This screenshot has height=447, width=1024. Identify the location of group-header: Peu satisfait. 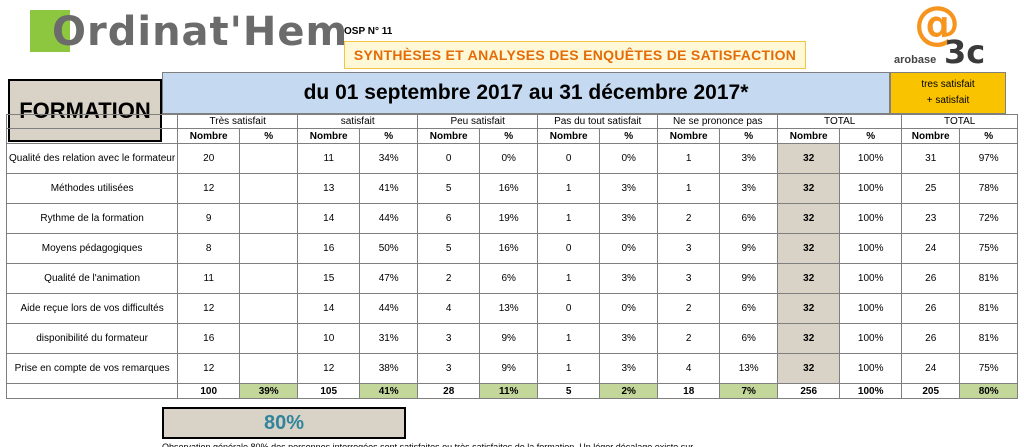
(478, 121).